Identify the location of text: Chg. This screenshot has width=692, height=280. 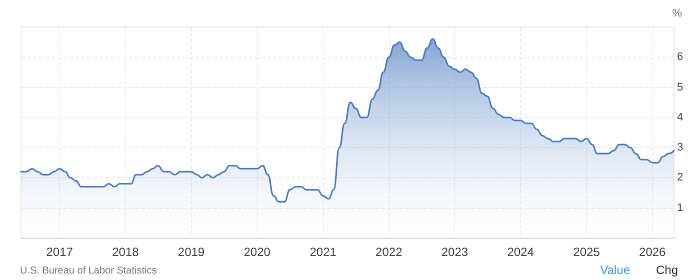
(667, 270).